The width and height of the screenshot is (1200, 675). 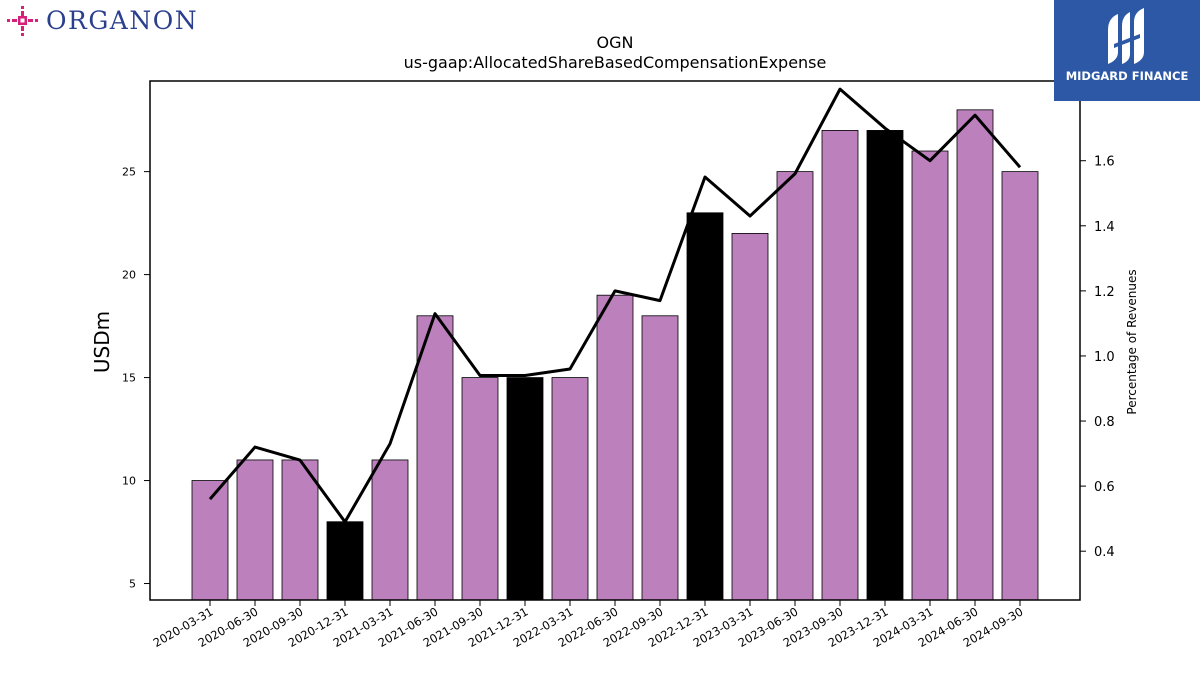 What do you see at coordinates (1104, 292) in the screenshot?
I see `y2-tick-label: 1.2` at bounding box center [1104, 292].